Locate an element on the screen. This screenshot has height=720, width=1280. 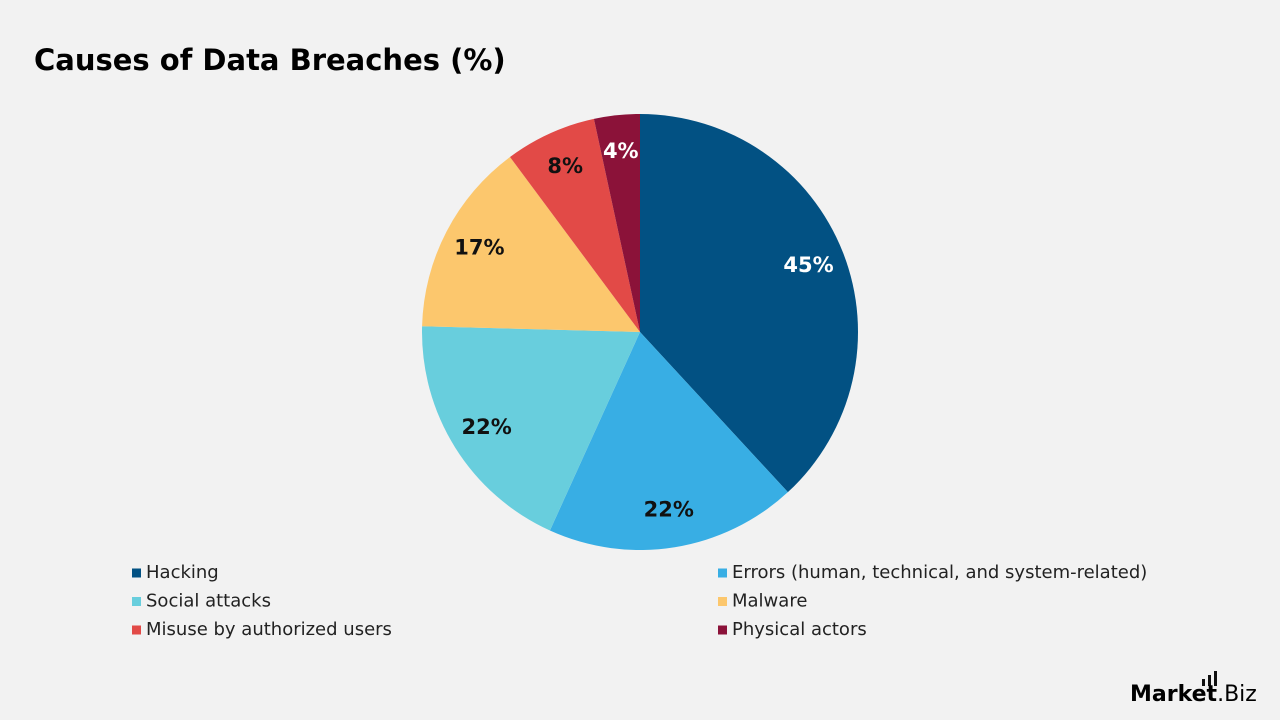
legend-label: Hacking is located at coordinates (182, 572).